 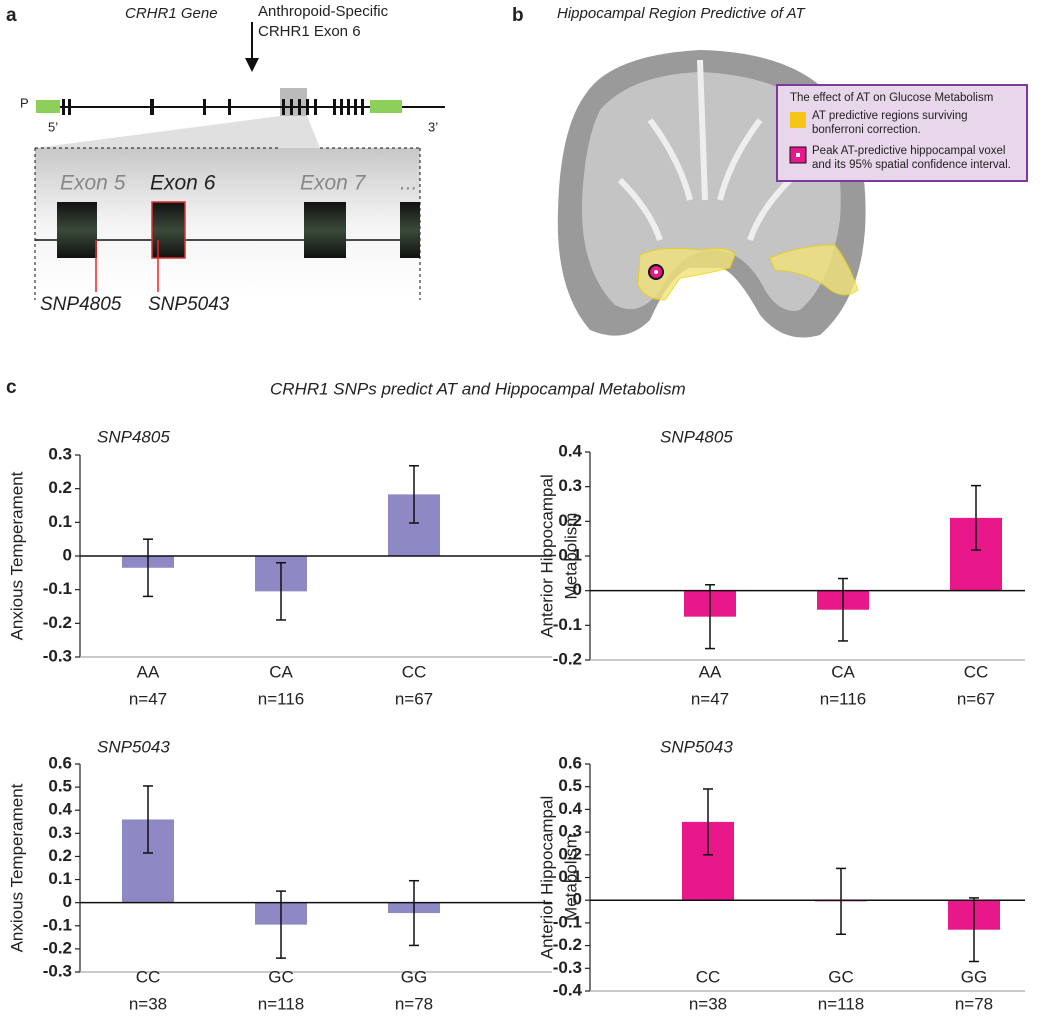 What do you see at coordinates (171, 13) in the screenshot?
I see `panel-title: CRHR1 Gene` at bounding box center [171, 13].